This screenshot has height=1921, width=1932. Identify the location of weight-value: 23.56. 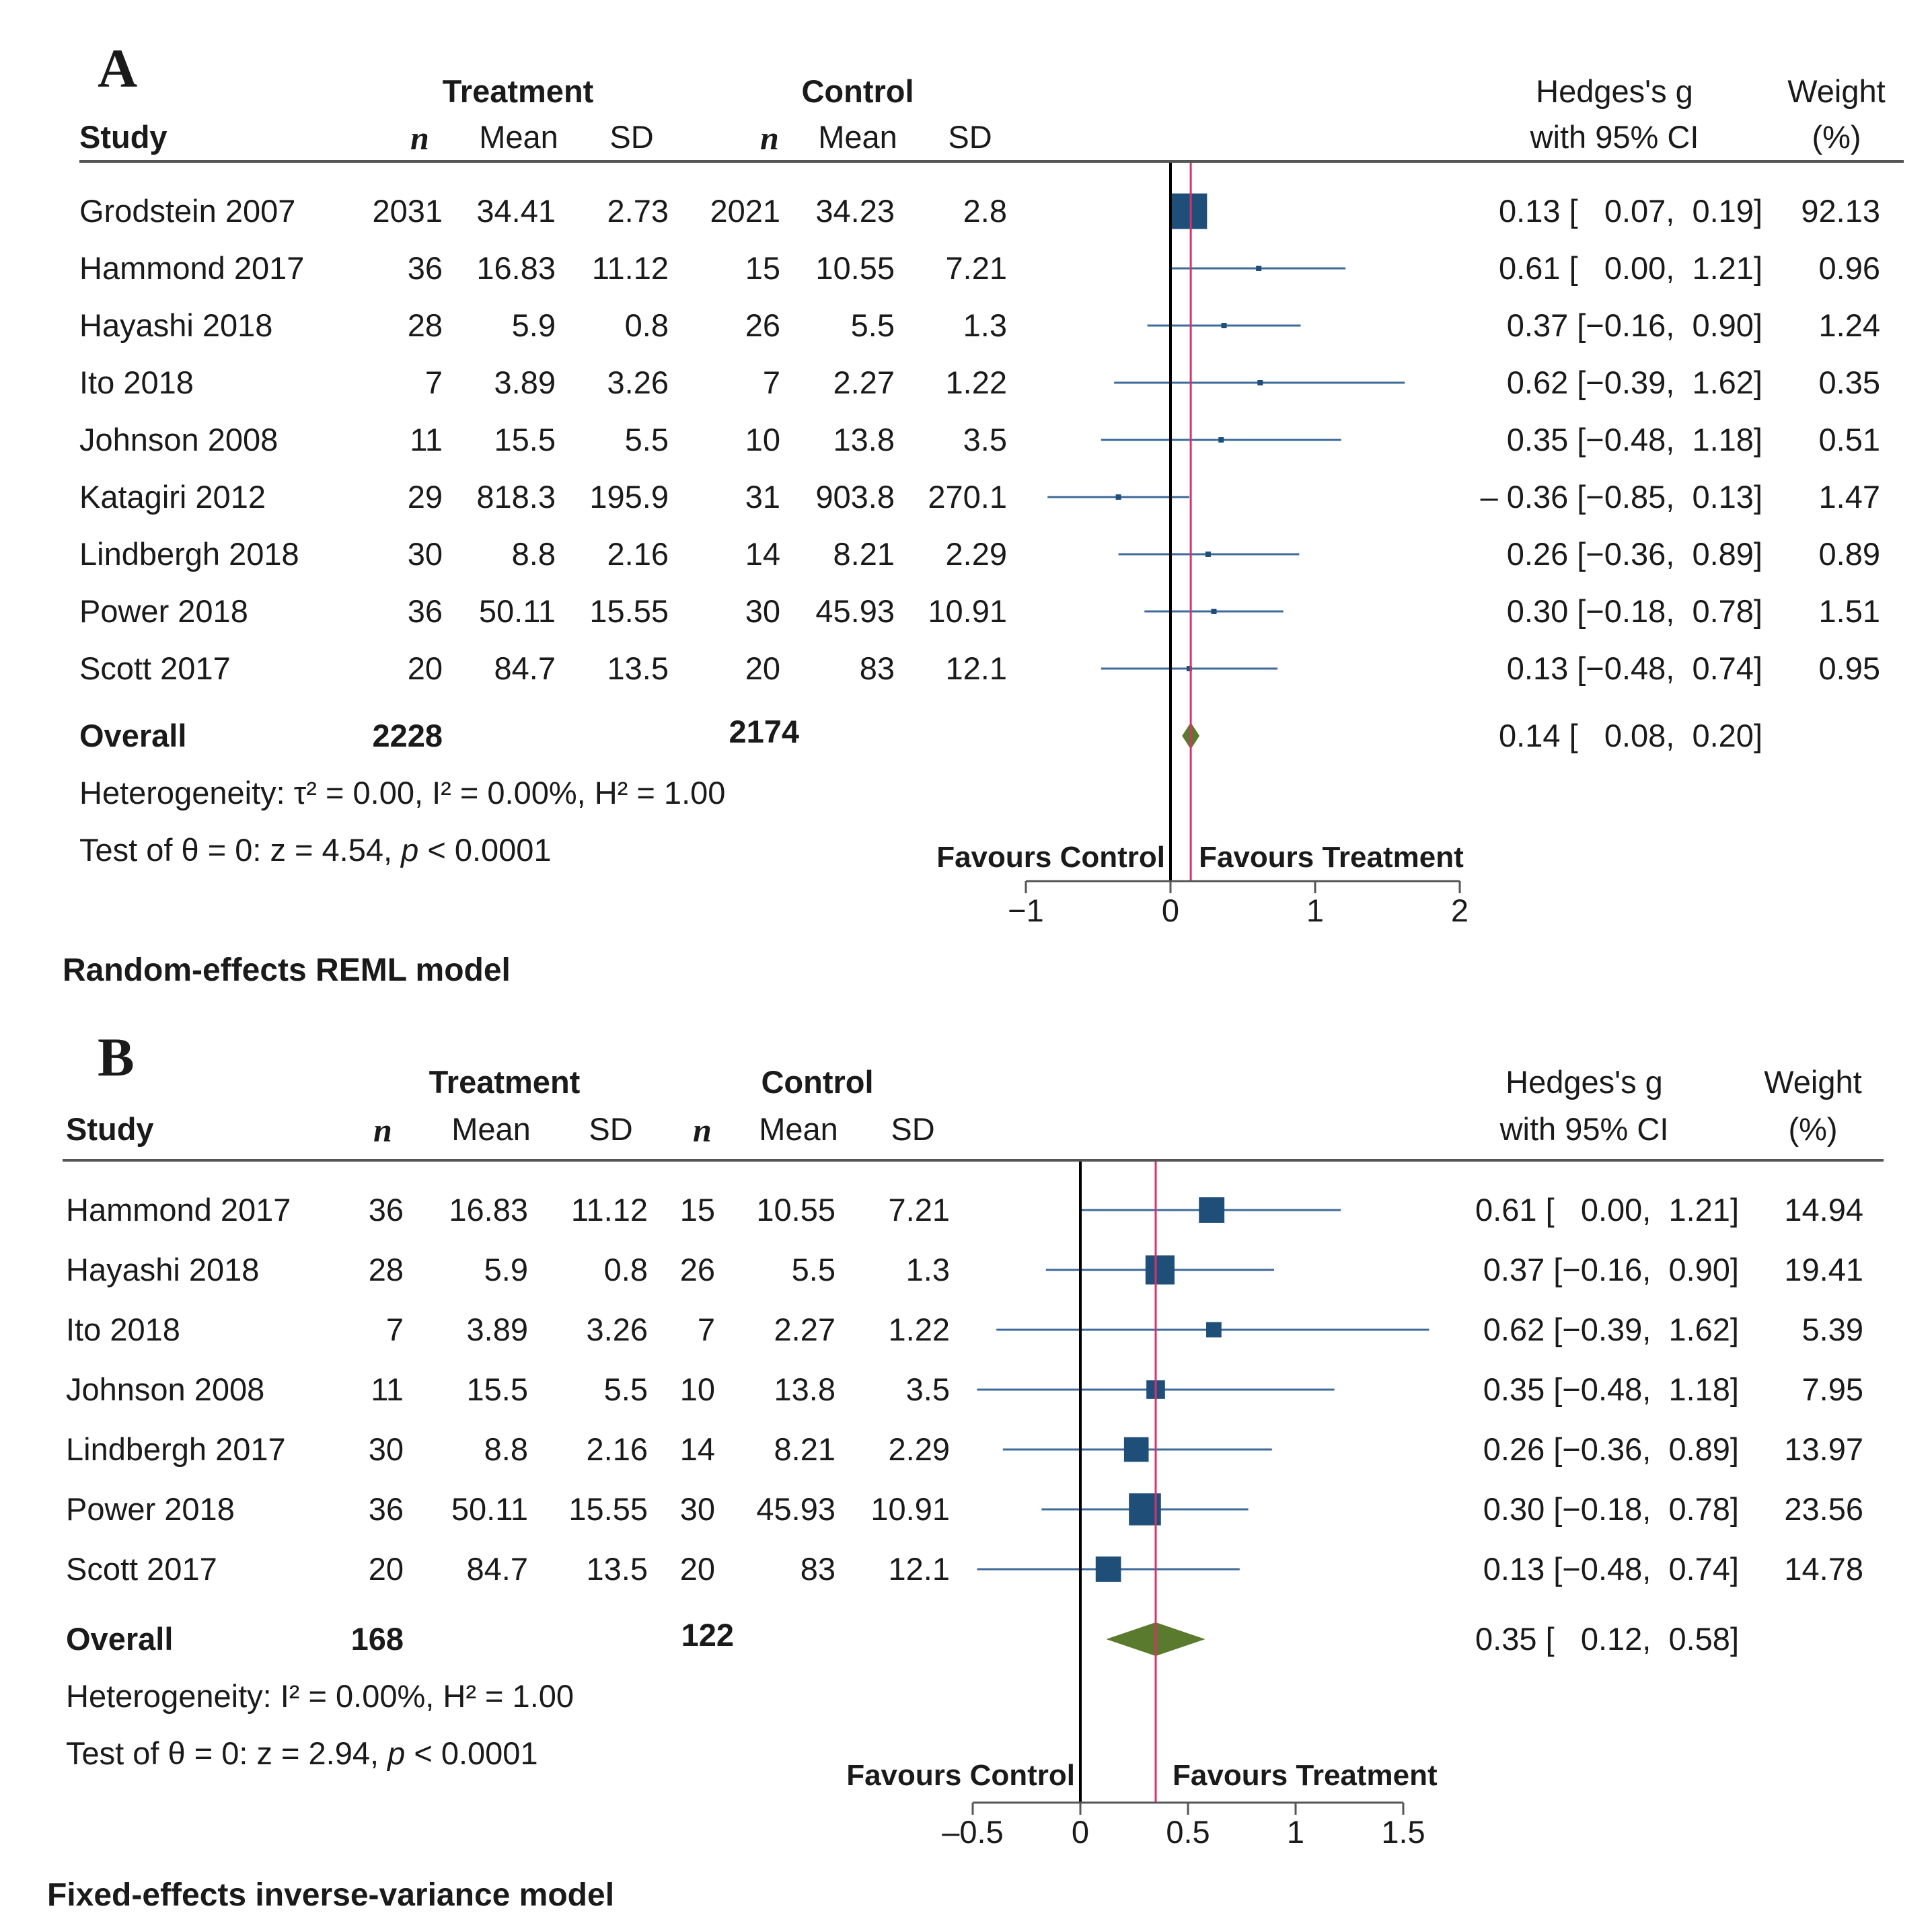
(1823, 1509).